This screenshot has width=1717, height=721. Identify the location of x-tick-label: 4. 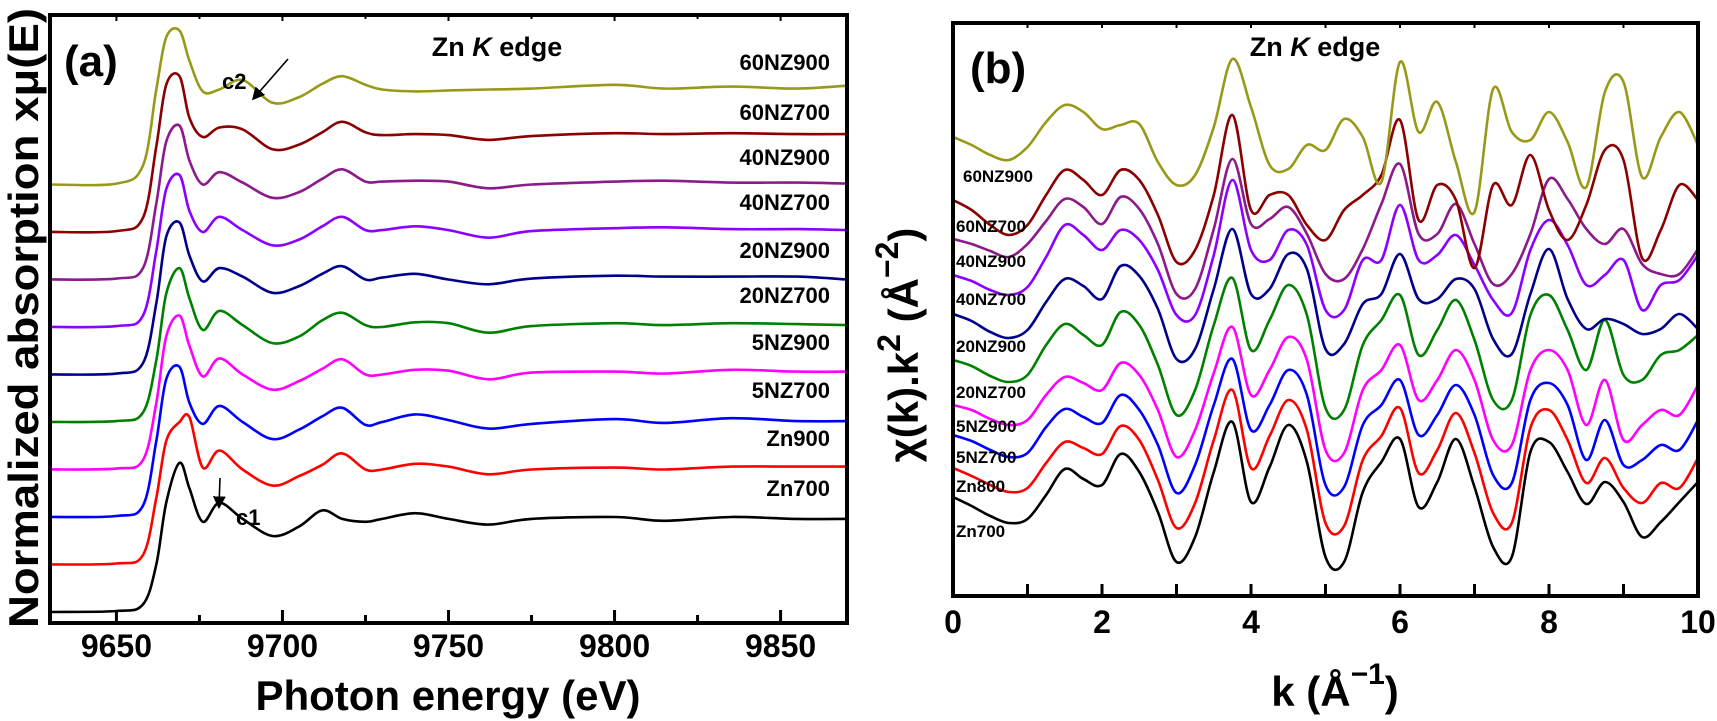
(1251, 622).